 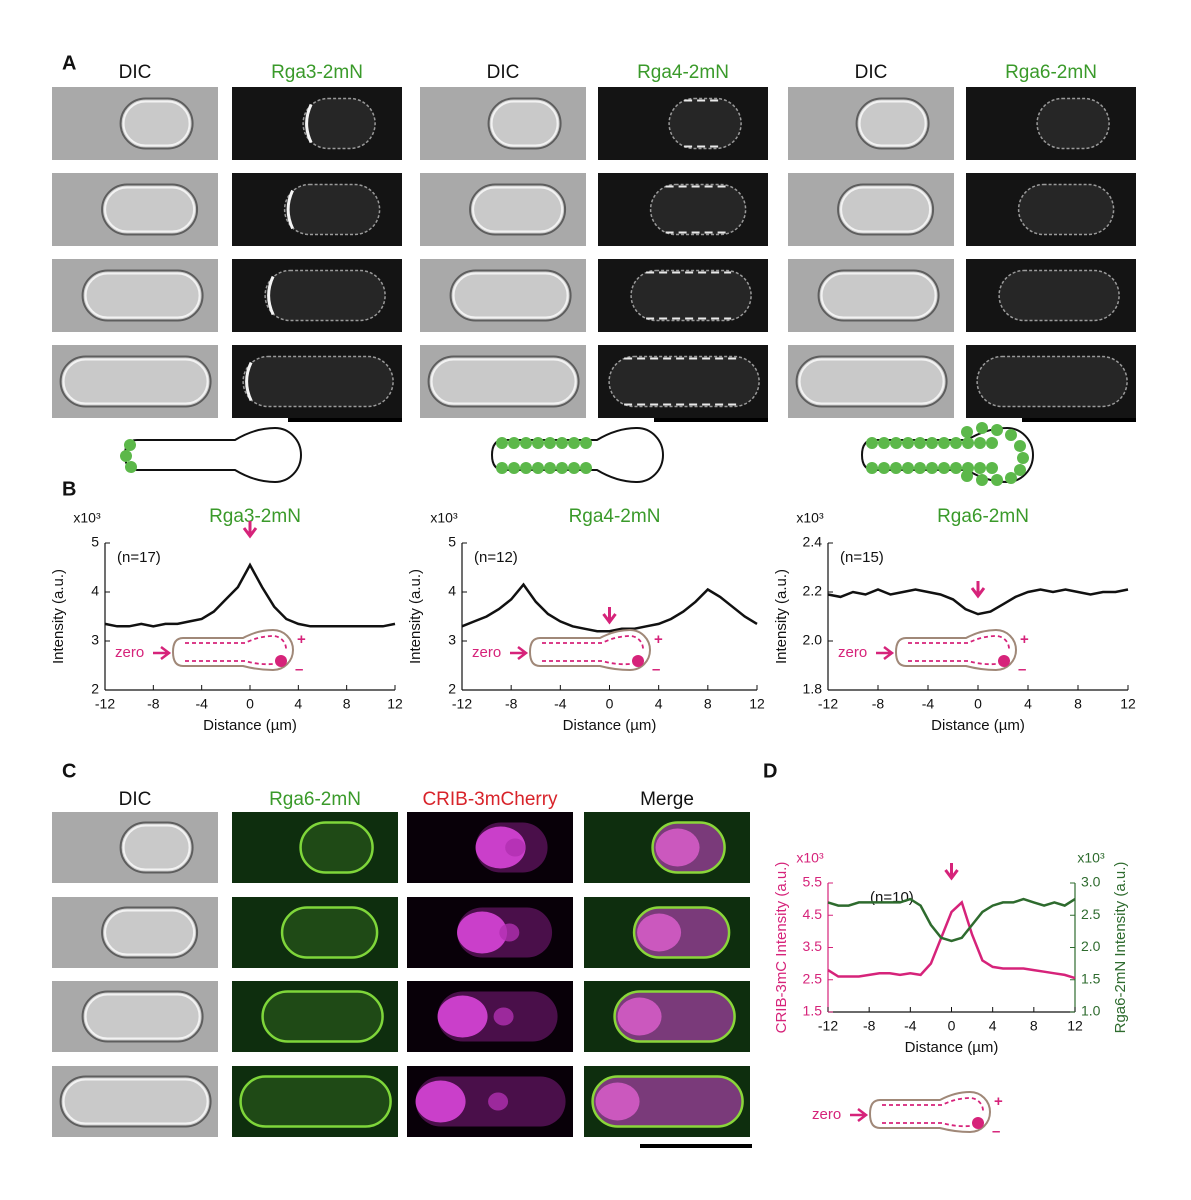 What do you see at coordinates (58, 616) in the screenshot?
I see `y-axis-label: Intensity (a.u.)` at bounding box center [58, 616].